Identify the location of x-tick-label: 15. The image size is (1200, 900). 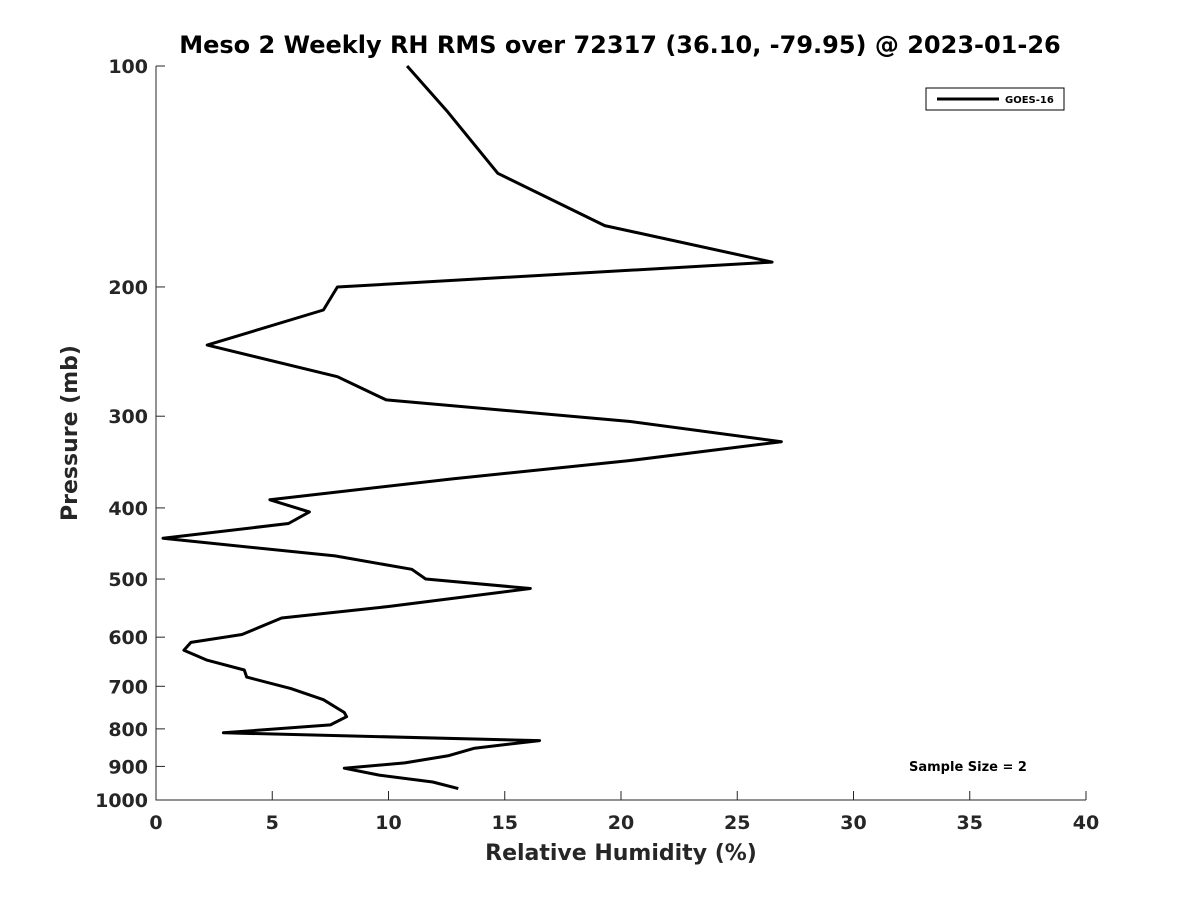
(505, 823).